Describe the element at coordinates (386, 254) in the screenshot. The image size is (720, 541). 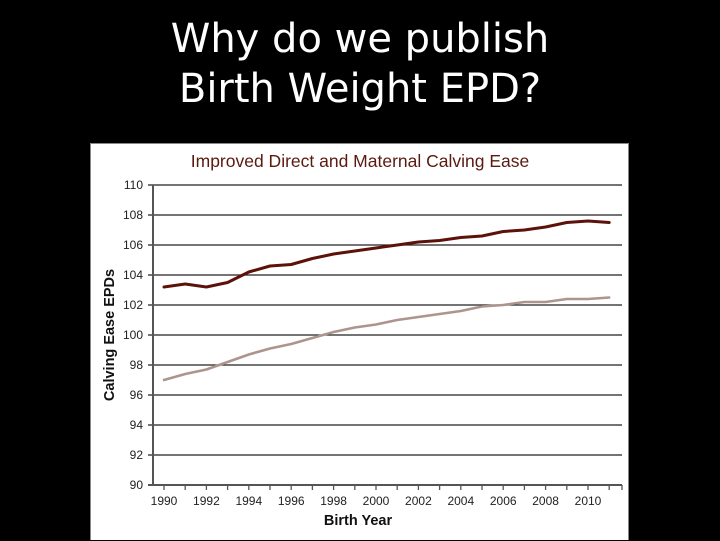
I see `series-line-direct` at that location.